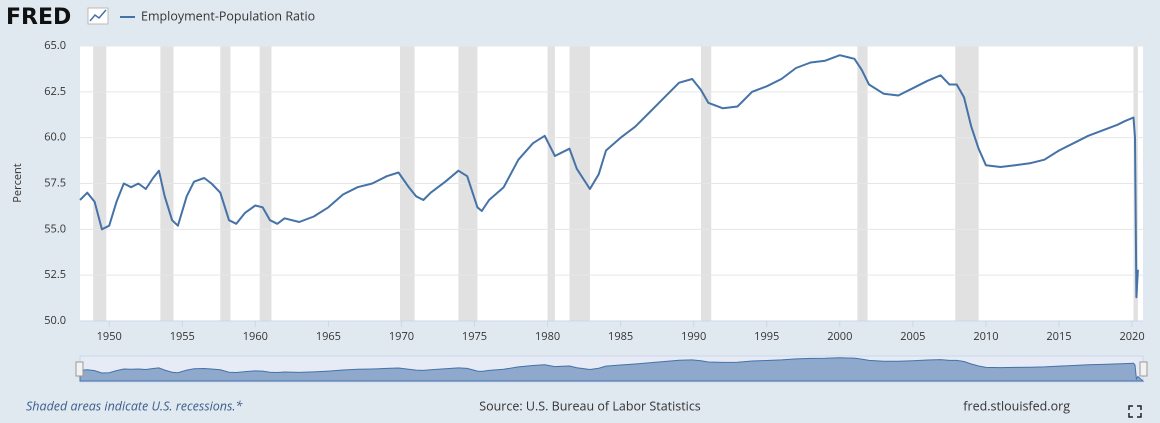  I want to click on site-link: fred.stlouisfed.org, so click(1016, 405).